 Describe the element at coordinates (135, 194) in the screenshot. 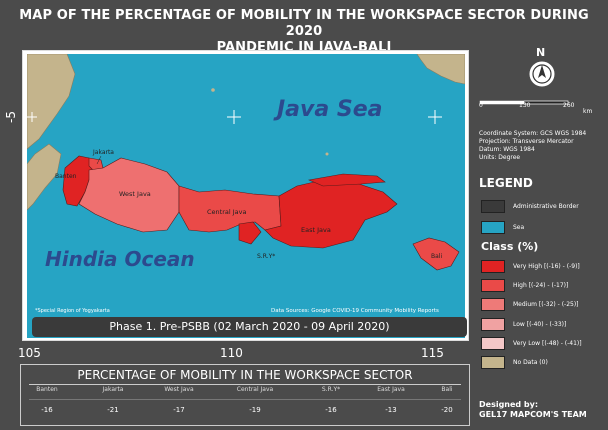

I see `west-java-label: West Java` at that location.